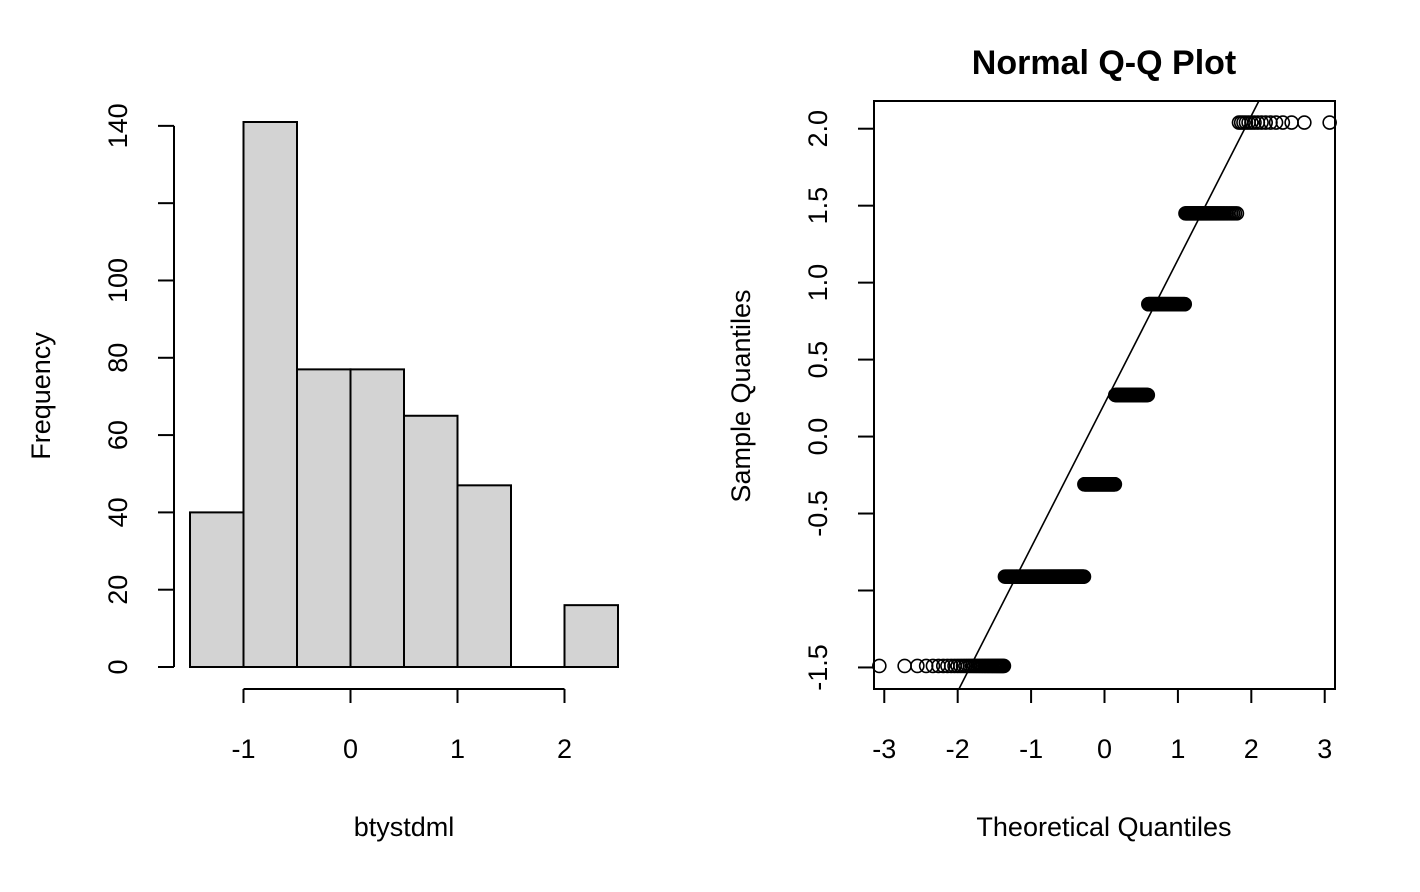 The height and width of the screenshot is (892, 1420). I want to click on qq-y-tick-label: 0.0, so click(818, 437).